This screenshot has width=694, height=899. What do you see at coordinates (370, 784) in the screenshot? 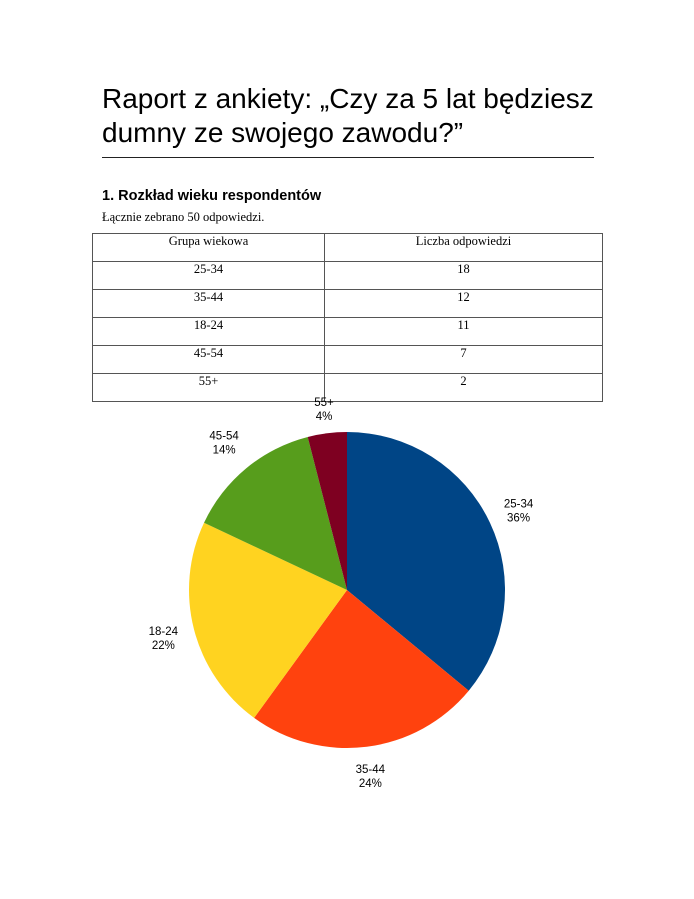
I see `pie-label-percent: 24%` at bounding box center [370, 784].